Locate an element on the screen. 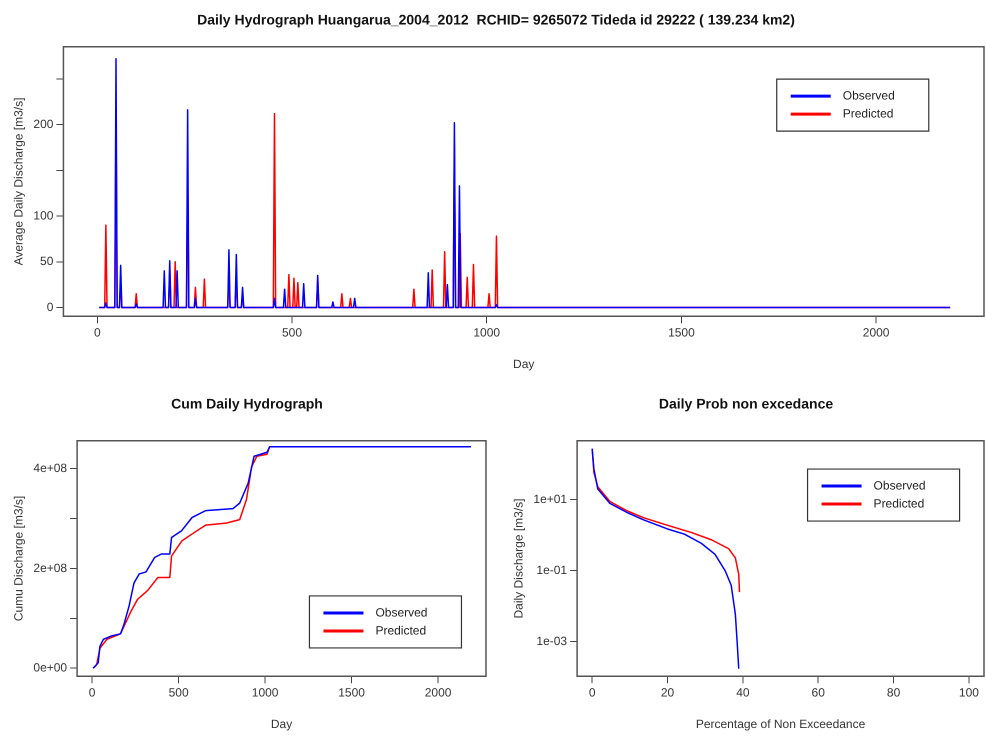 The width and height of the screenshot is (986, 740). y-tick-label: 0 is located at coordinates (50, 307).